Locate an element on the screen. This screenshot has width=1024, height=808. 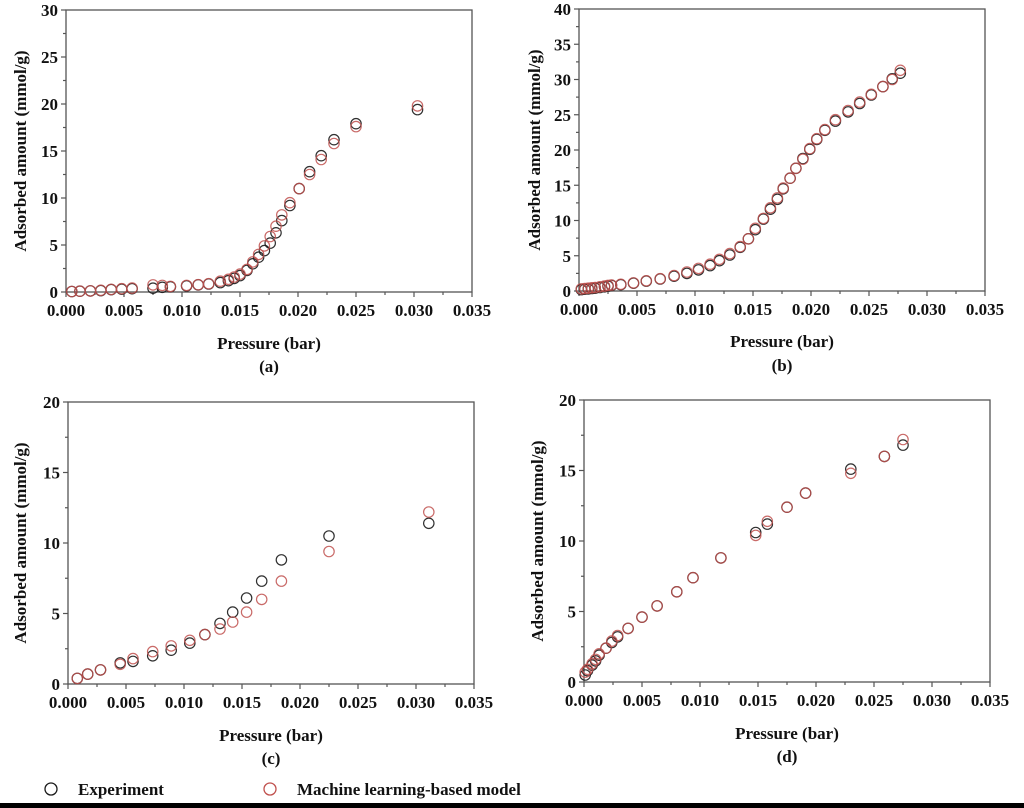
panel-label: (b) is located at coordinates (782, 365).